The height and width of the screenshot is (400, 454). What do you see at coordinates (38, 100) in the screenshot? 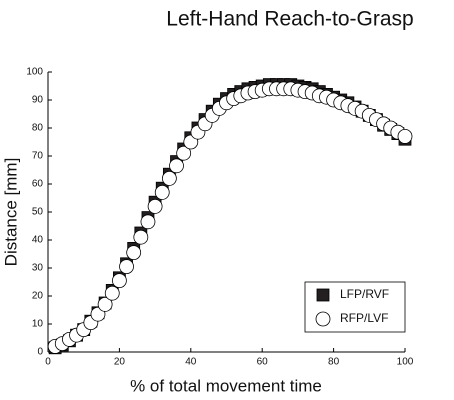
I see `y-tick-label: 90` at bounding box center [38, 100].